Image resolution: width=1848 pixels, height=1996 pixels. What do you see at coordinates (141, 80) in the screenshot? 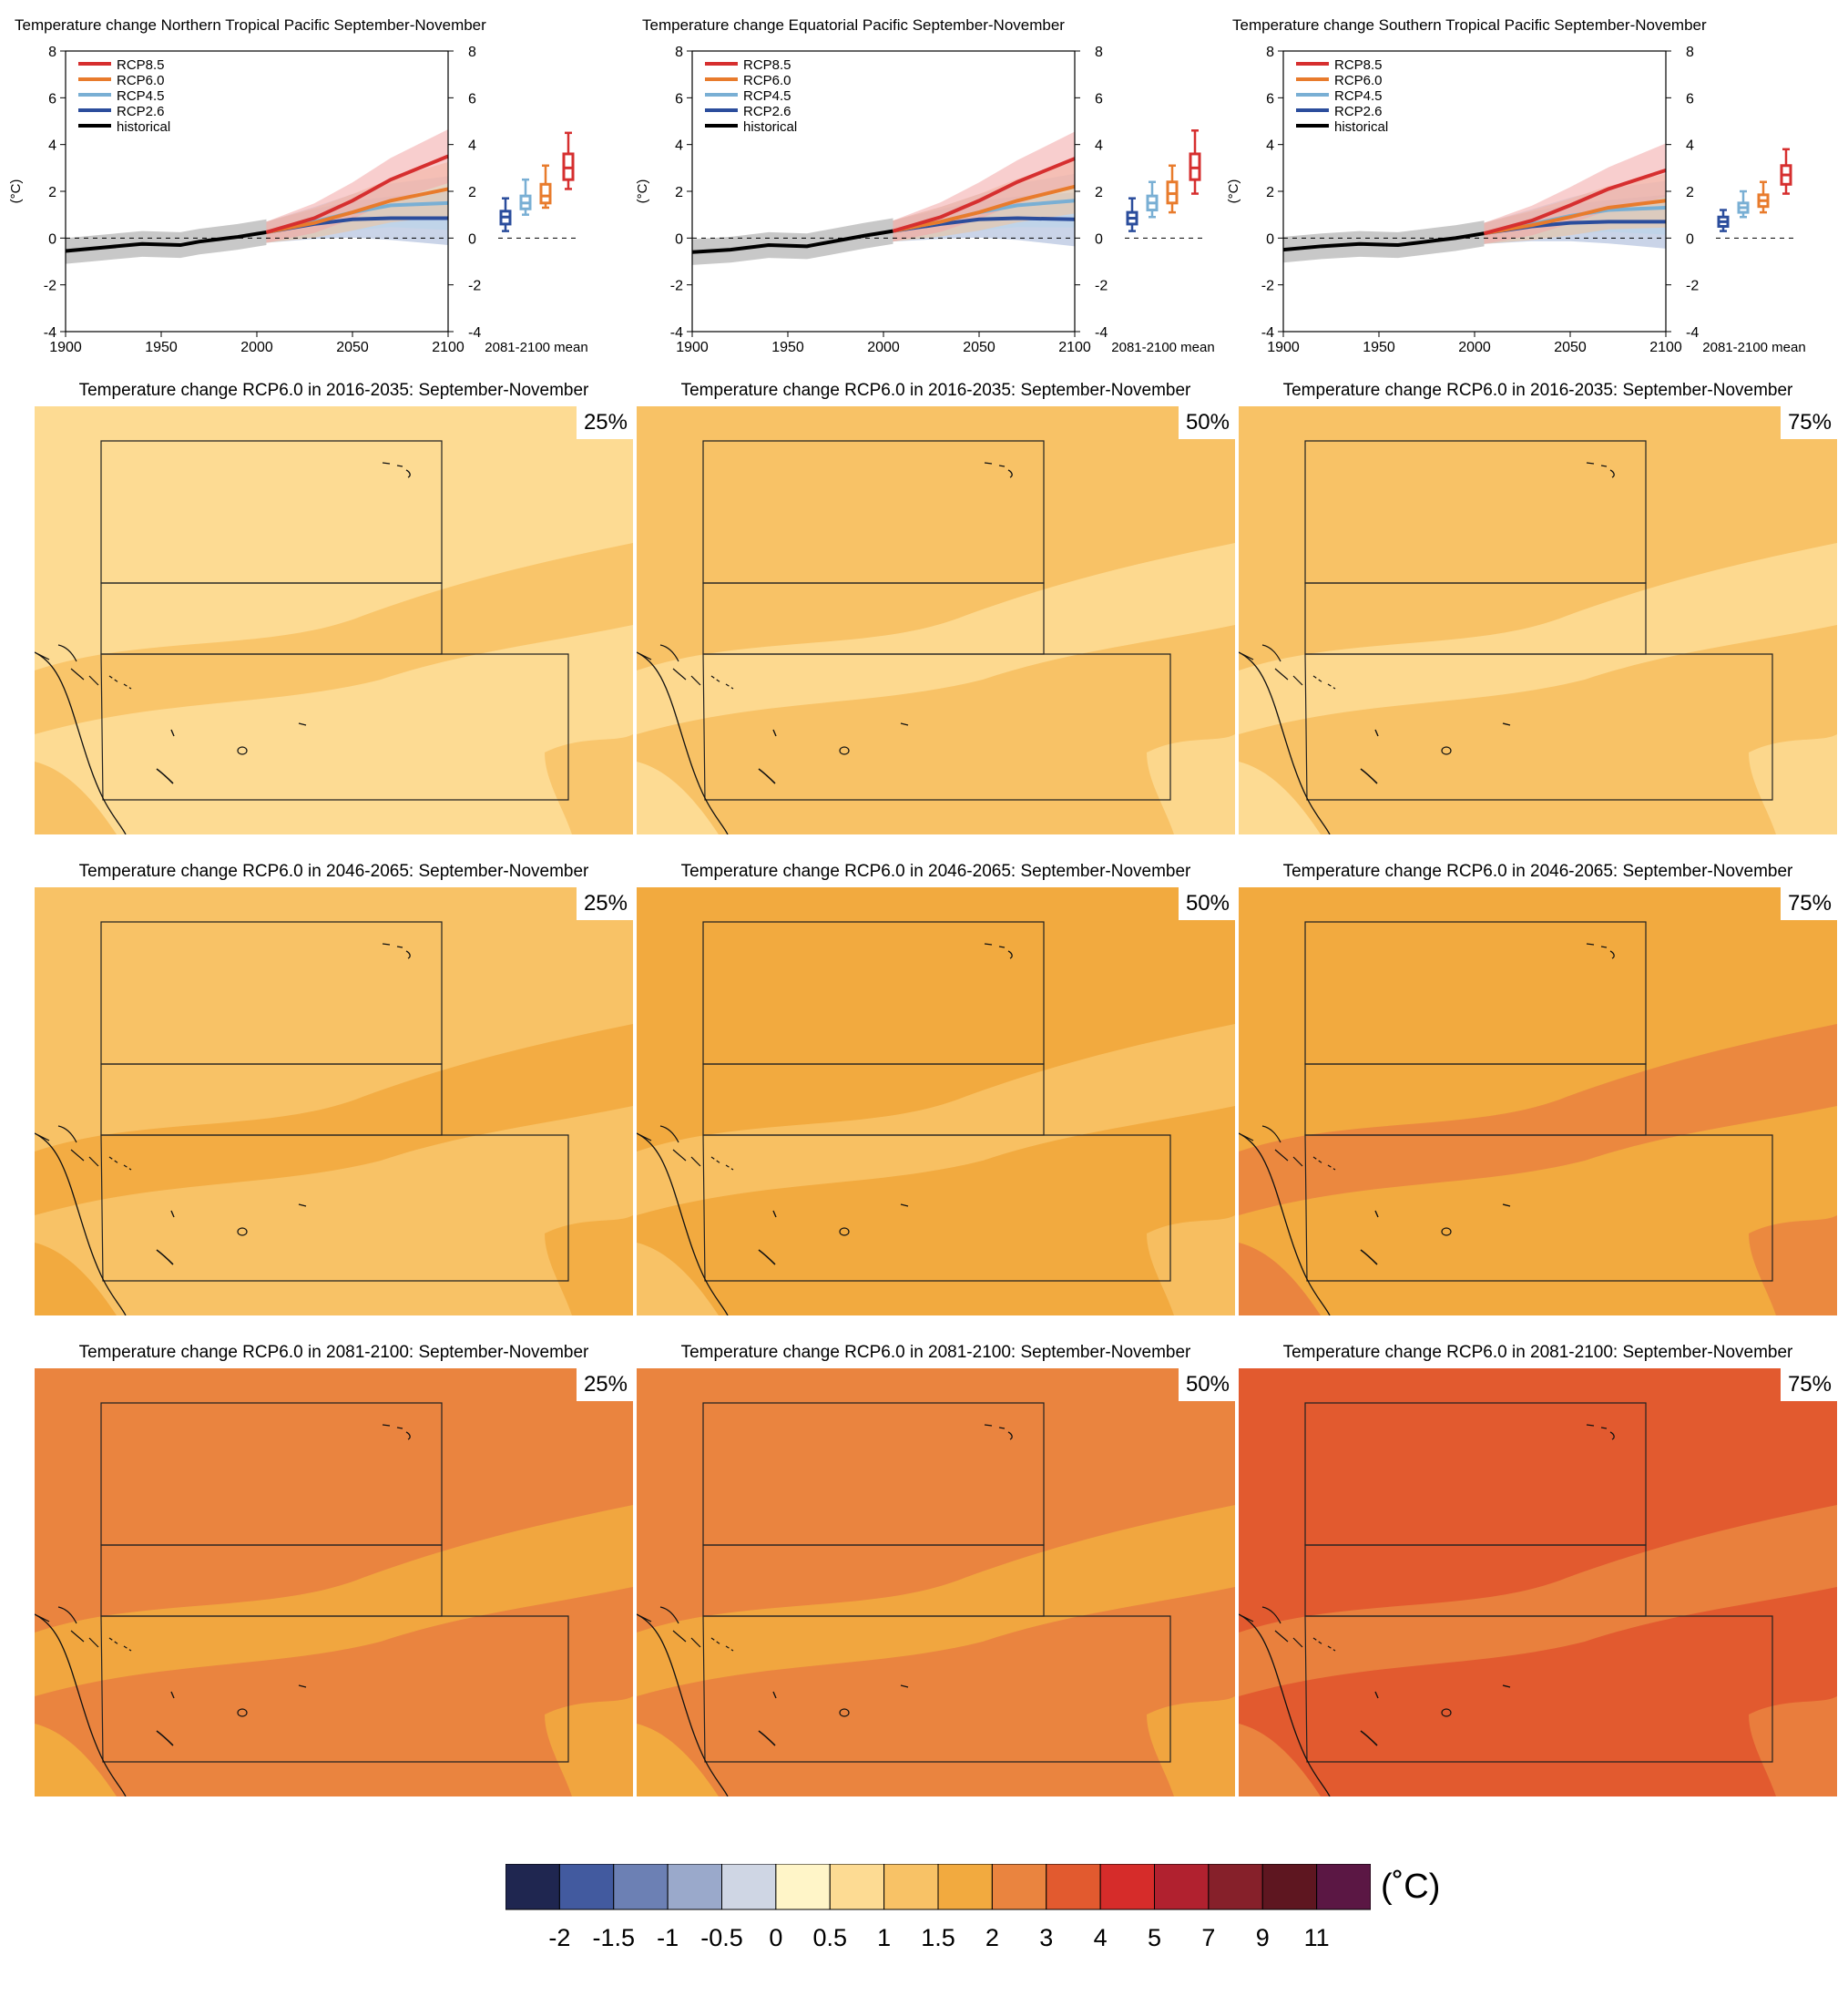
I see `legend-label: RCP6.0` at bounding box center [141, 80].